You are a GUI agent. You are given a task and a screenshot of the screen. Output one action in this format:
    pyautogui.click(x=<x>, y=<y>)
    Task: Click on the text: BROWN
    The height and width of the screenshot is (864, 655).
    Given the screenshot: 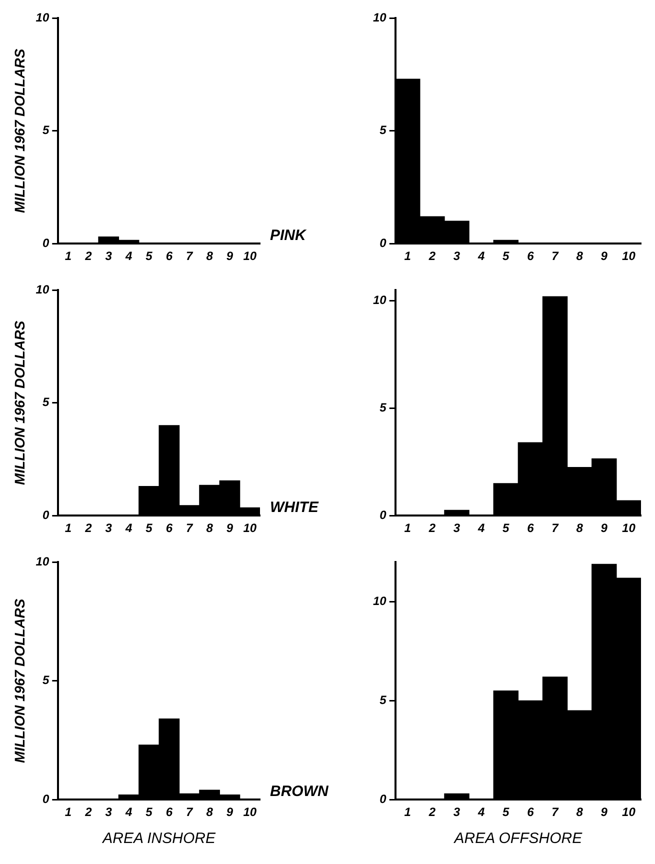 What is the action you would take?
    pyautogui.click(x=300, y=791)
    